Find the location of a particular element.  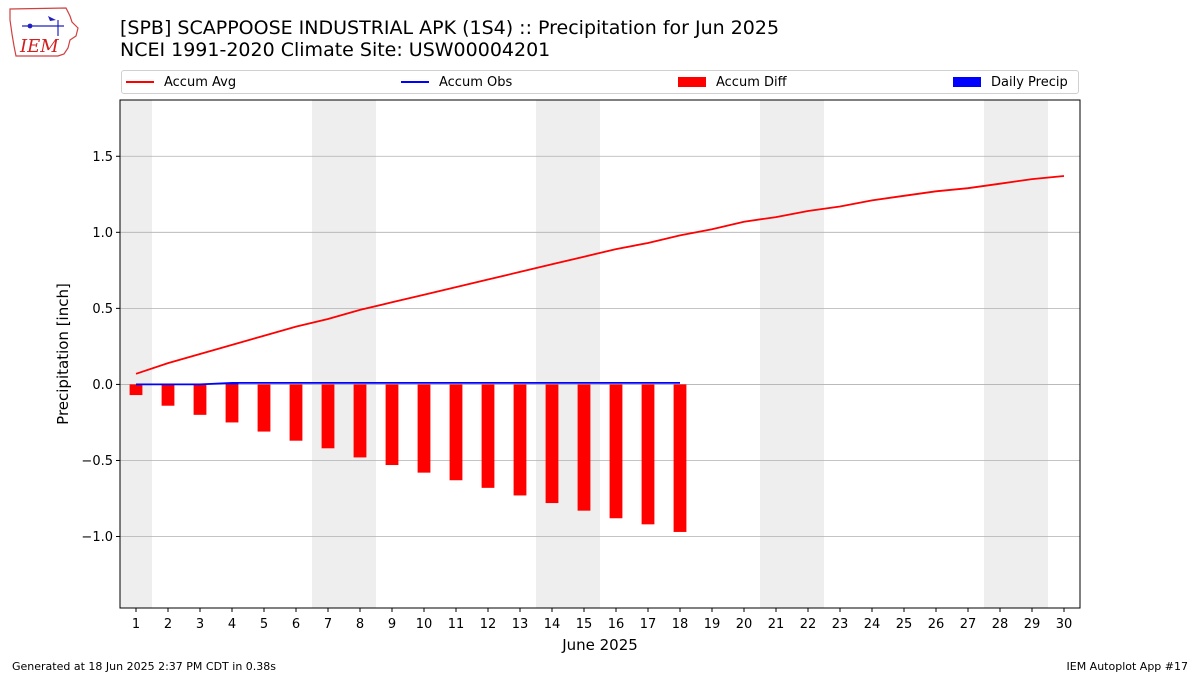

x-tick-label: 21 is located at coordinates (776, 624).